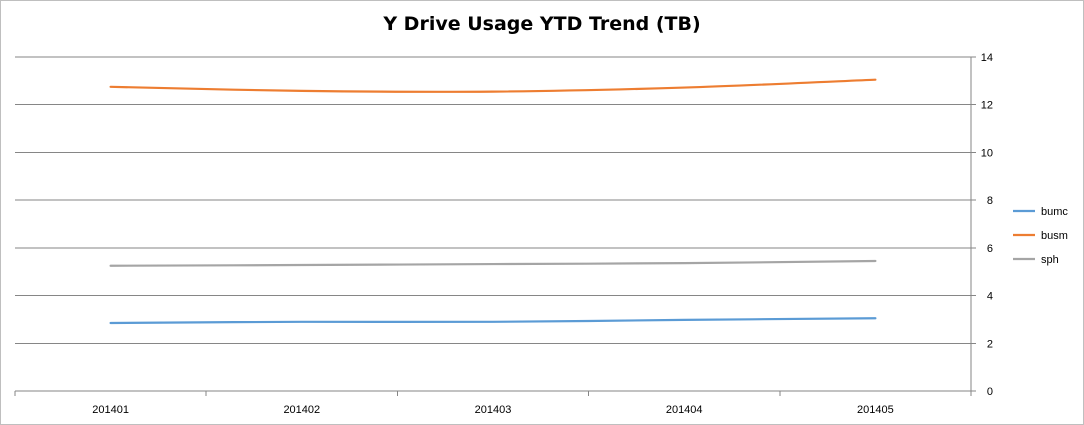 The width and height of the screenshot is (1084, 425). I want to click on x-tick-label: 201405, so click(875, 410).